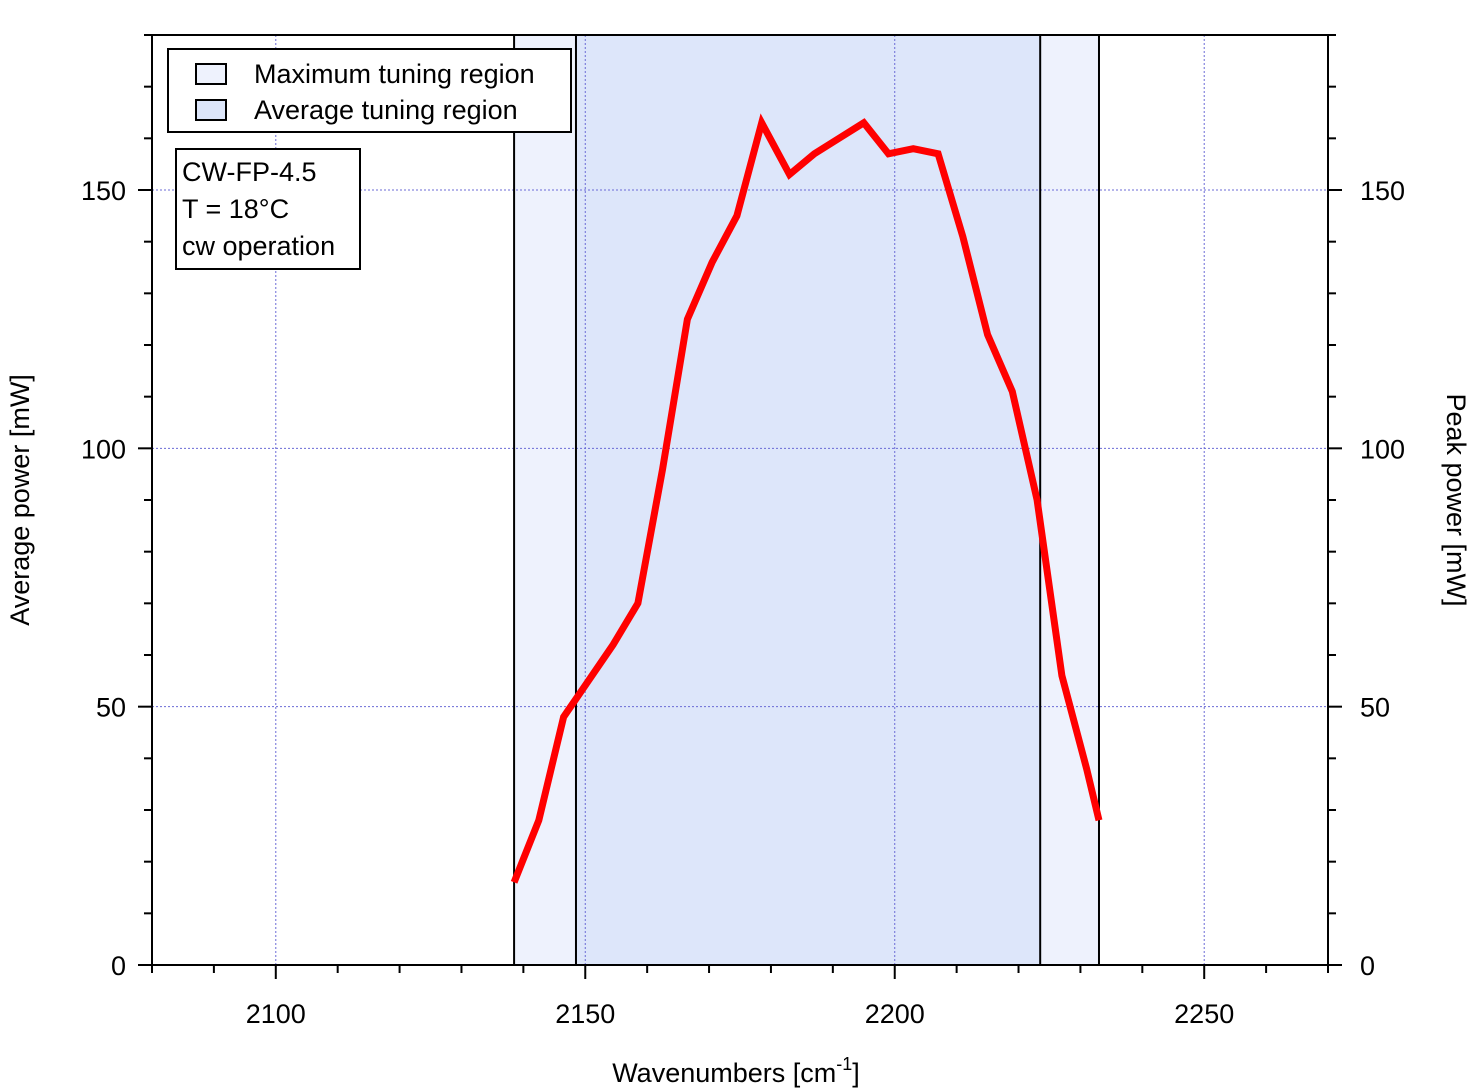 This screenshot has width=1474, height=1090. I want to click on annotation-line-device: CW-FP-4.5, so click(249, 172).